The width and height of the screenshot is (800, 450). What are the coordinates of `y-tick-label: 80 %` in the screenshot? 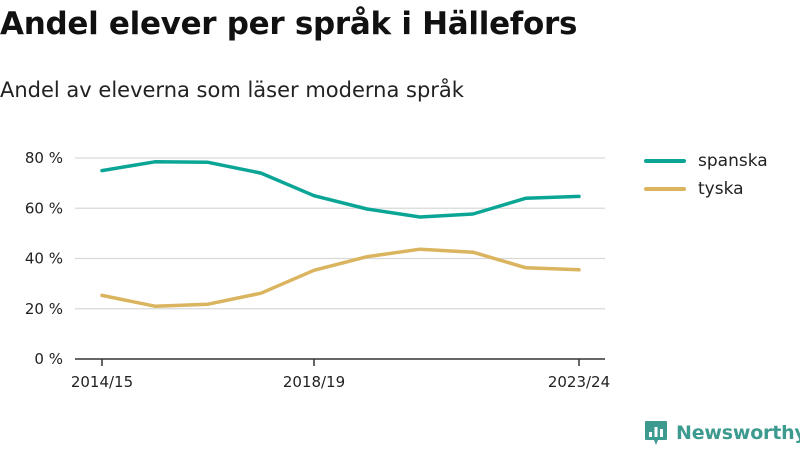 It's located at (44, 158).